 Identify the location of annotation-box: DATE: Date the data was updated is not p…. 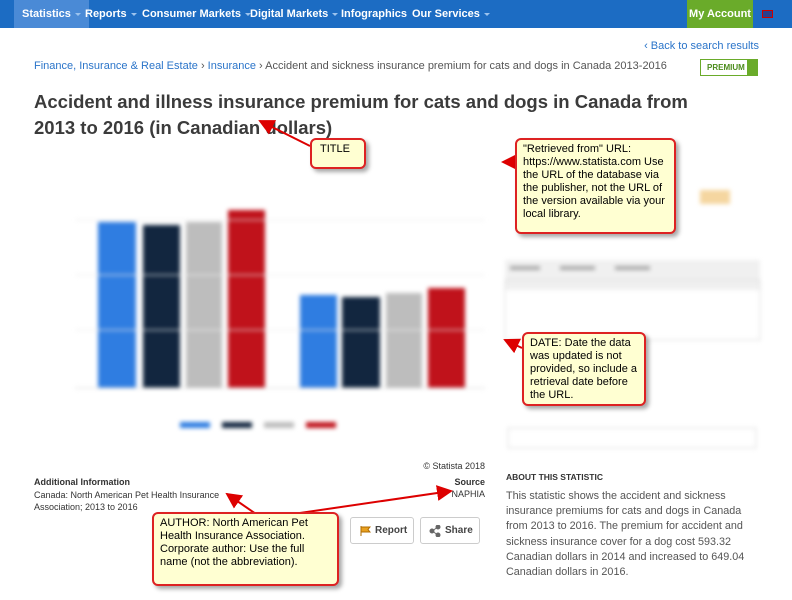
(584, 369).